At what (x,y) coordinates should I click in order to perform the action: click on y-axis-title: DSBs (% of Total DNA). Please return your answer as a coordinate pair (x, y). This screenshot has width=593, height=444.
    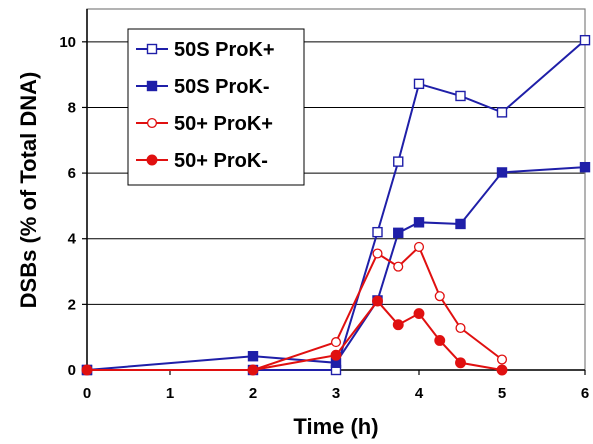
    Looking at the image, I should click on (28, 190).